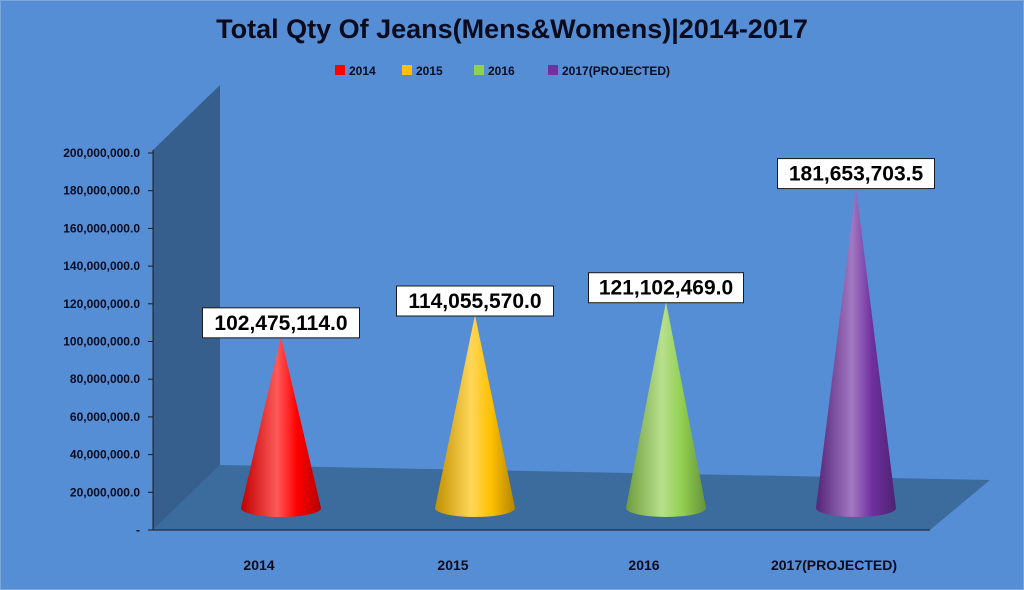 This screenshot has width=1024, height=590. What do you see at coordinates (407, 70) in the screenshot?
I see `legend-swatch-2015` at bounding box center [407, 70].